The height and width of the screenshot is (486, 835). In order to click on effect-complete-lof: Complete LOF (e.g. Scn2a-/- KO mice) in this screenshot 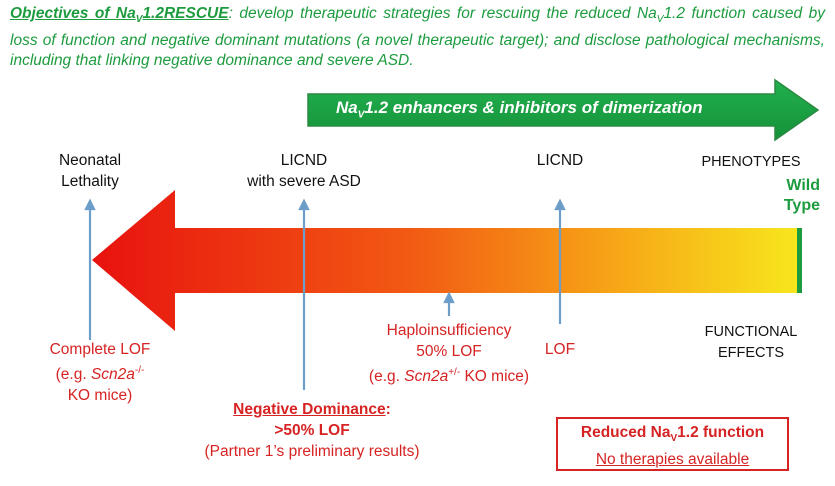, I will do `click(100, 373)`.